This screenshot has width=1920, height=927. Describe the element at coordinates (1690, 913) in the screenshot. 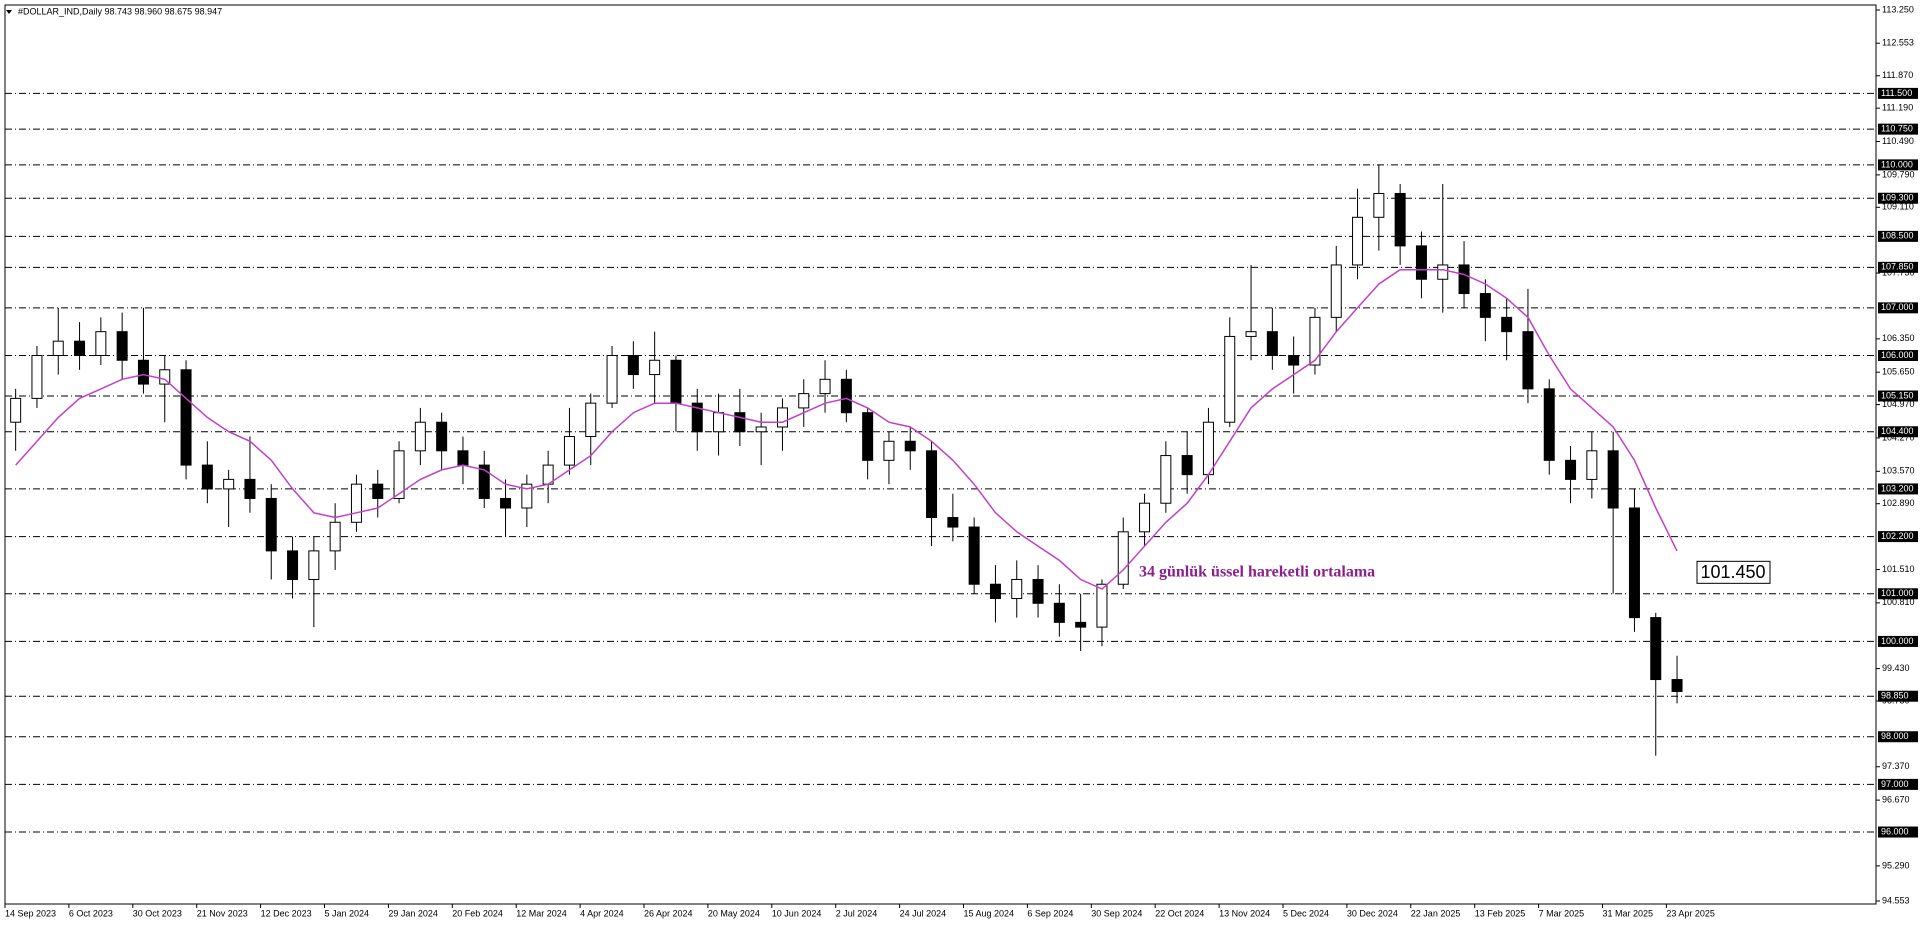

I see `x-tick-label: 23 Apr 2025` at that location.